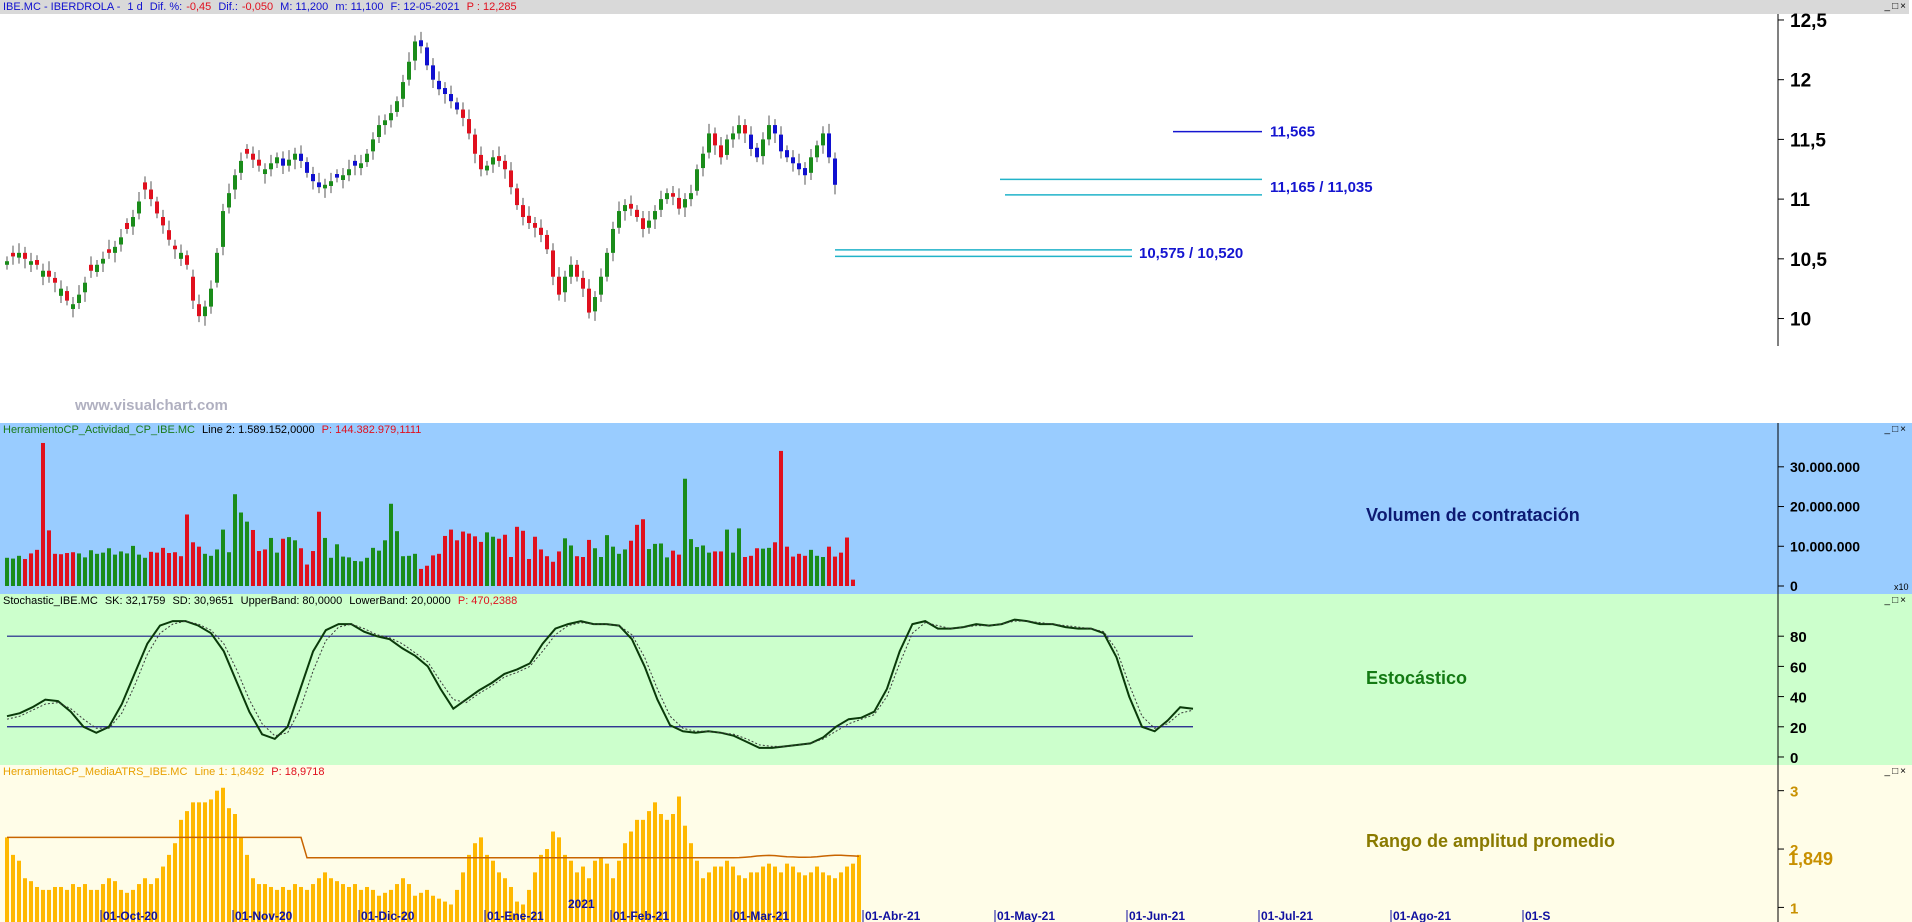  Describe the element at coordinates (1794, 792) in the screenshot. I see `atr-y-tick-label: 3` at that location.